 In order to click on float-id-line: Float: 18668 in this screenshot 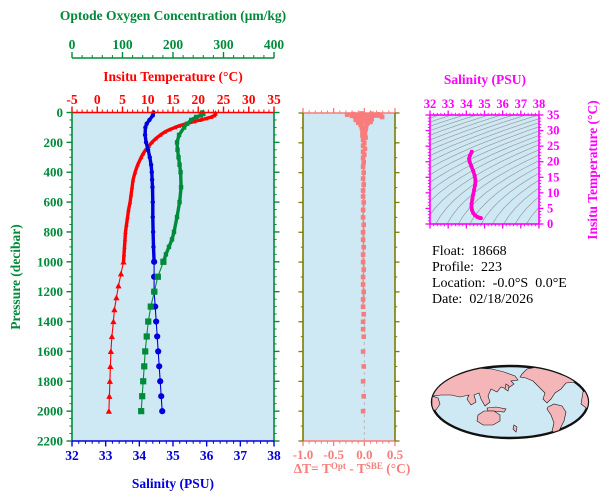, I will do `click(469, 252)`.